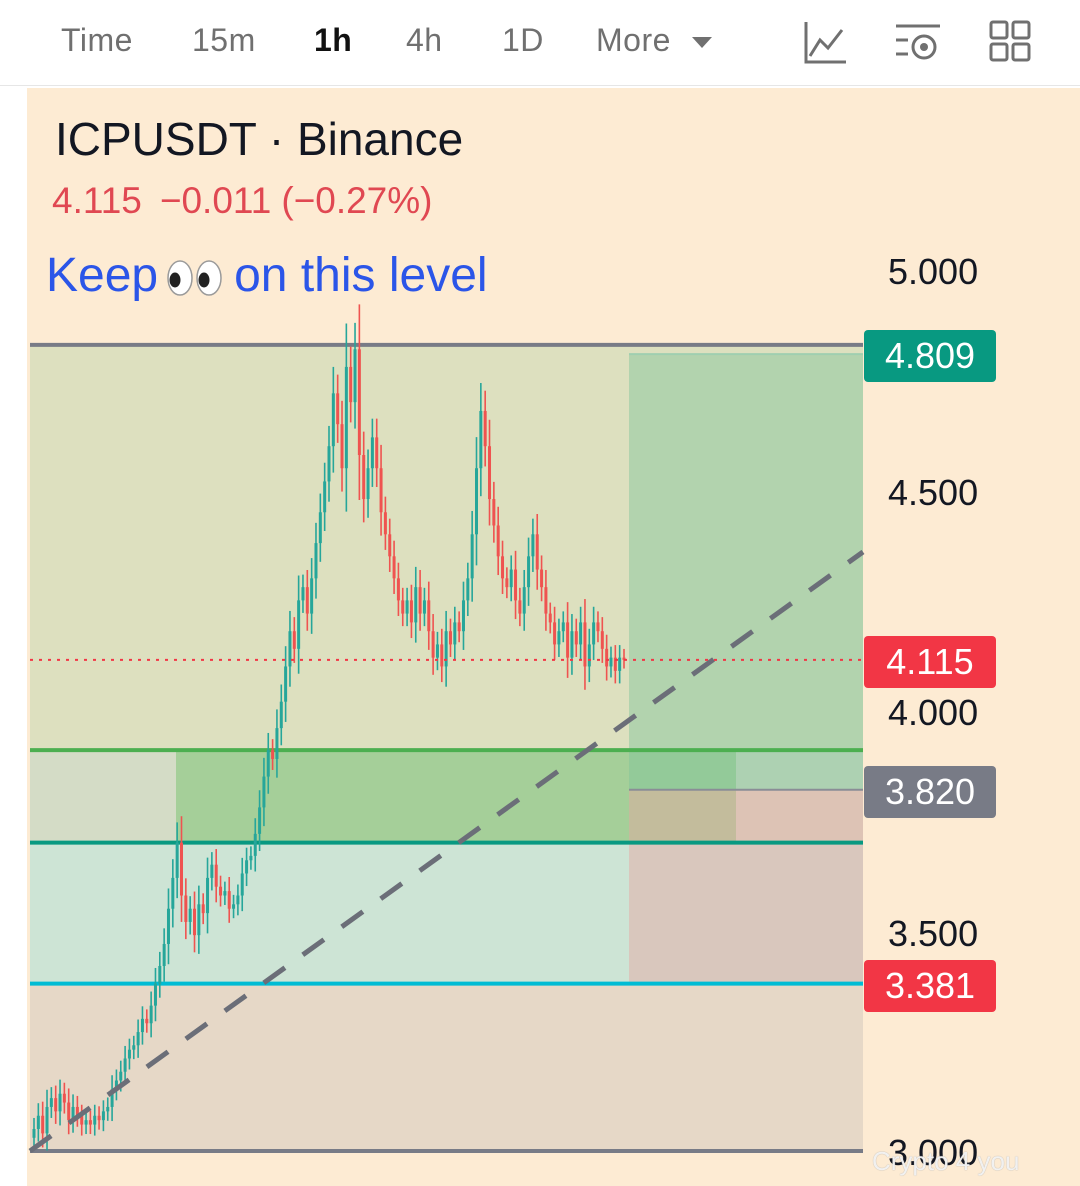 This screenshot has width=1080, height=1186. Describe the element at coordinates (259, 139) in the screenshot. I see `symbol-title: ICPUSDT · Binance` at that location.